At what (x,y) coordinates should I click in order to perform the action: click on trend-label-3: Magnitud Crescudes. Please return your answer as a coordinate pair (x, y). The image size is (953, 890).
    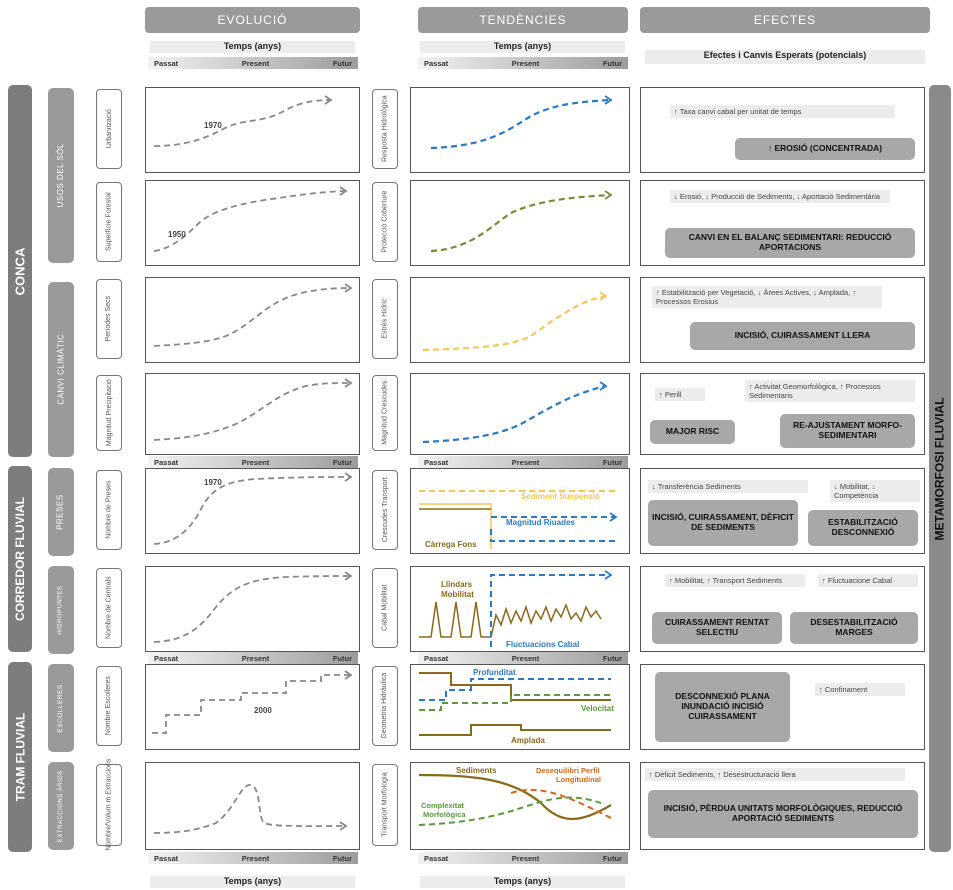
    Looking at the image, I should click on (385, 413).